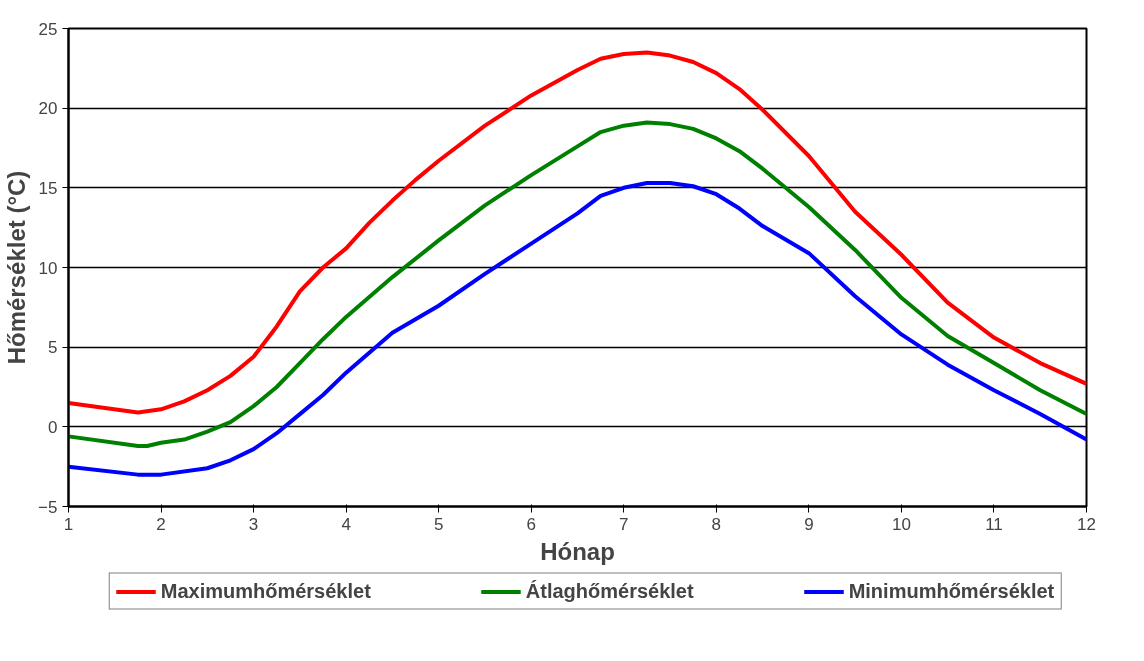 This screenshot has height=661, width=1144. I want to click on y-tick-label: 0, so click(53, 427).